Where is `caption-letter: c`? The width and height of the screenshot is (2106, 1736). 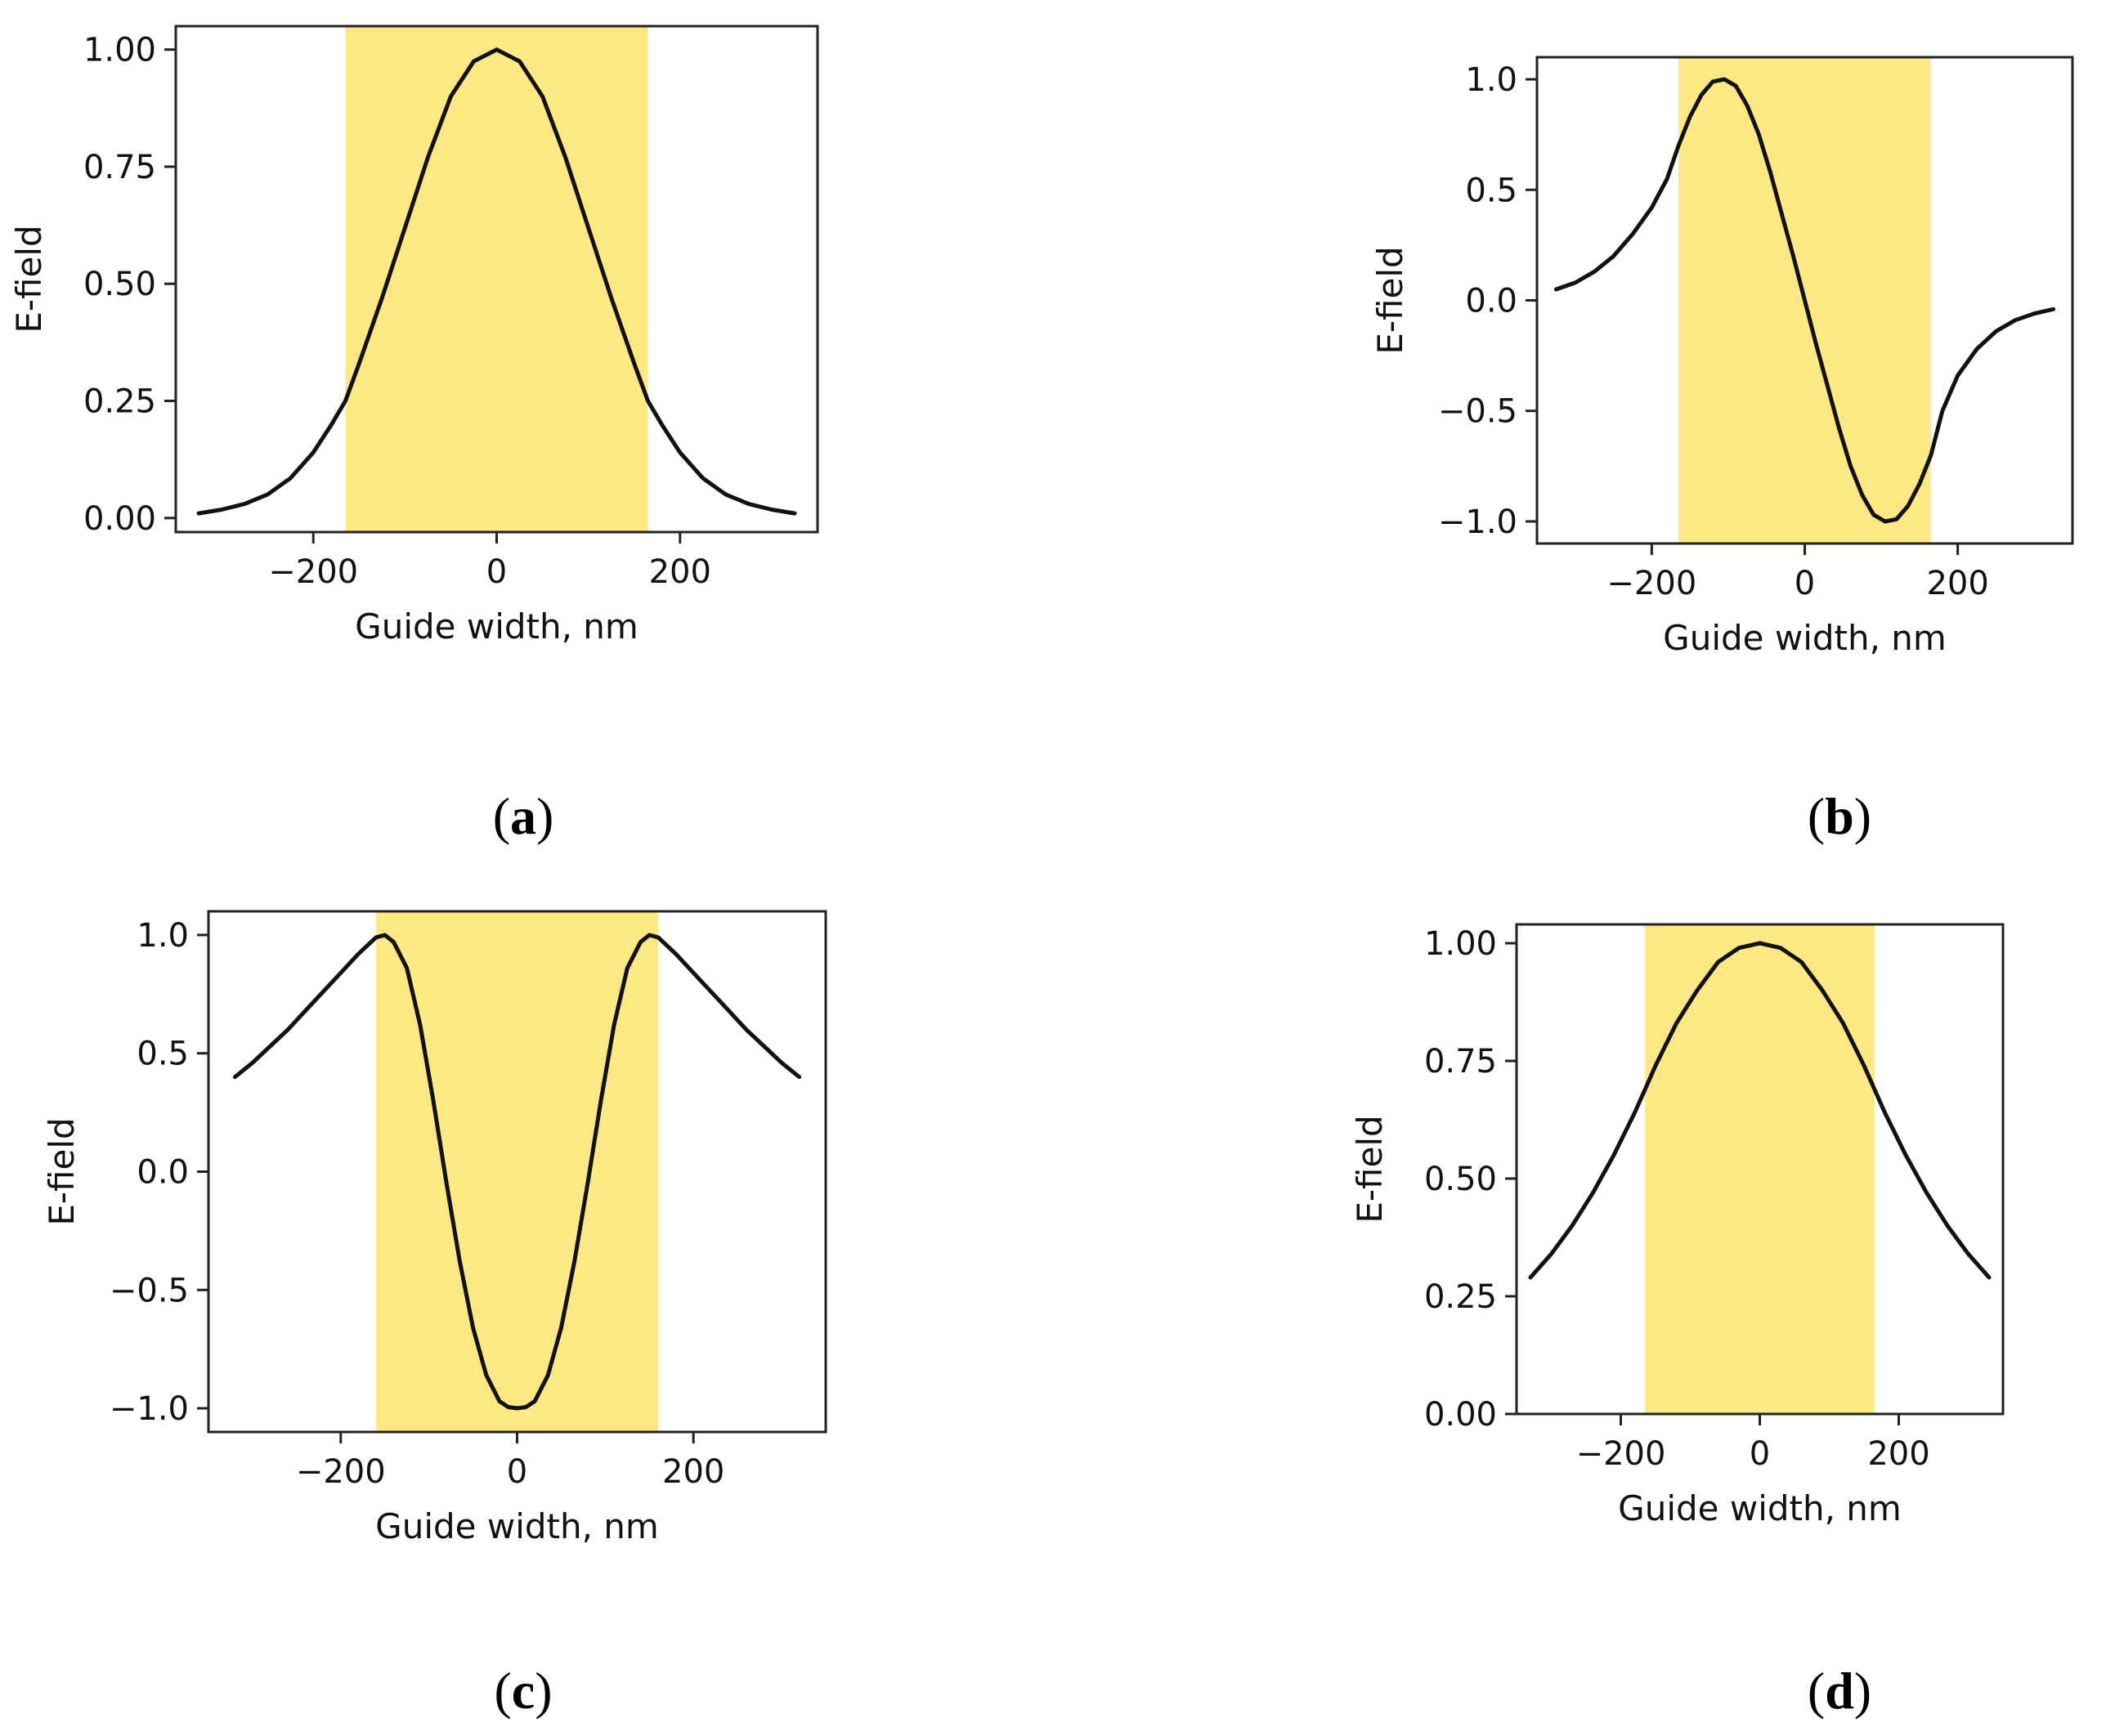
caption-letter: c is located at coordinates (523, 1691).